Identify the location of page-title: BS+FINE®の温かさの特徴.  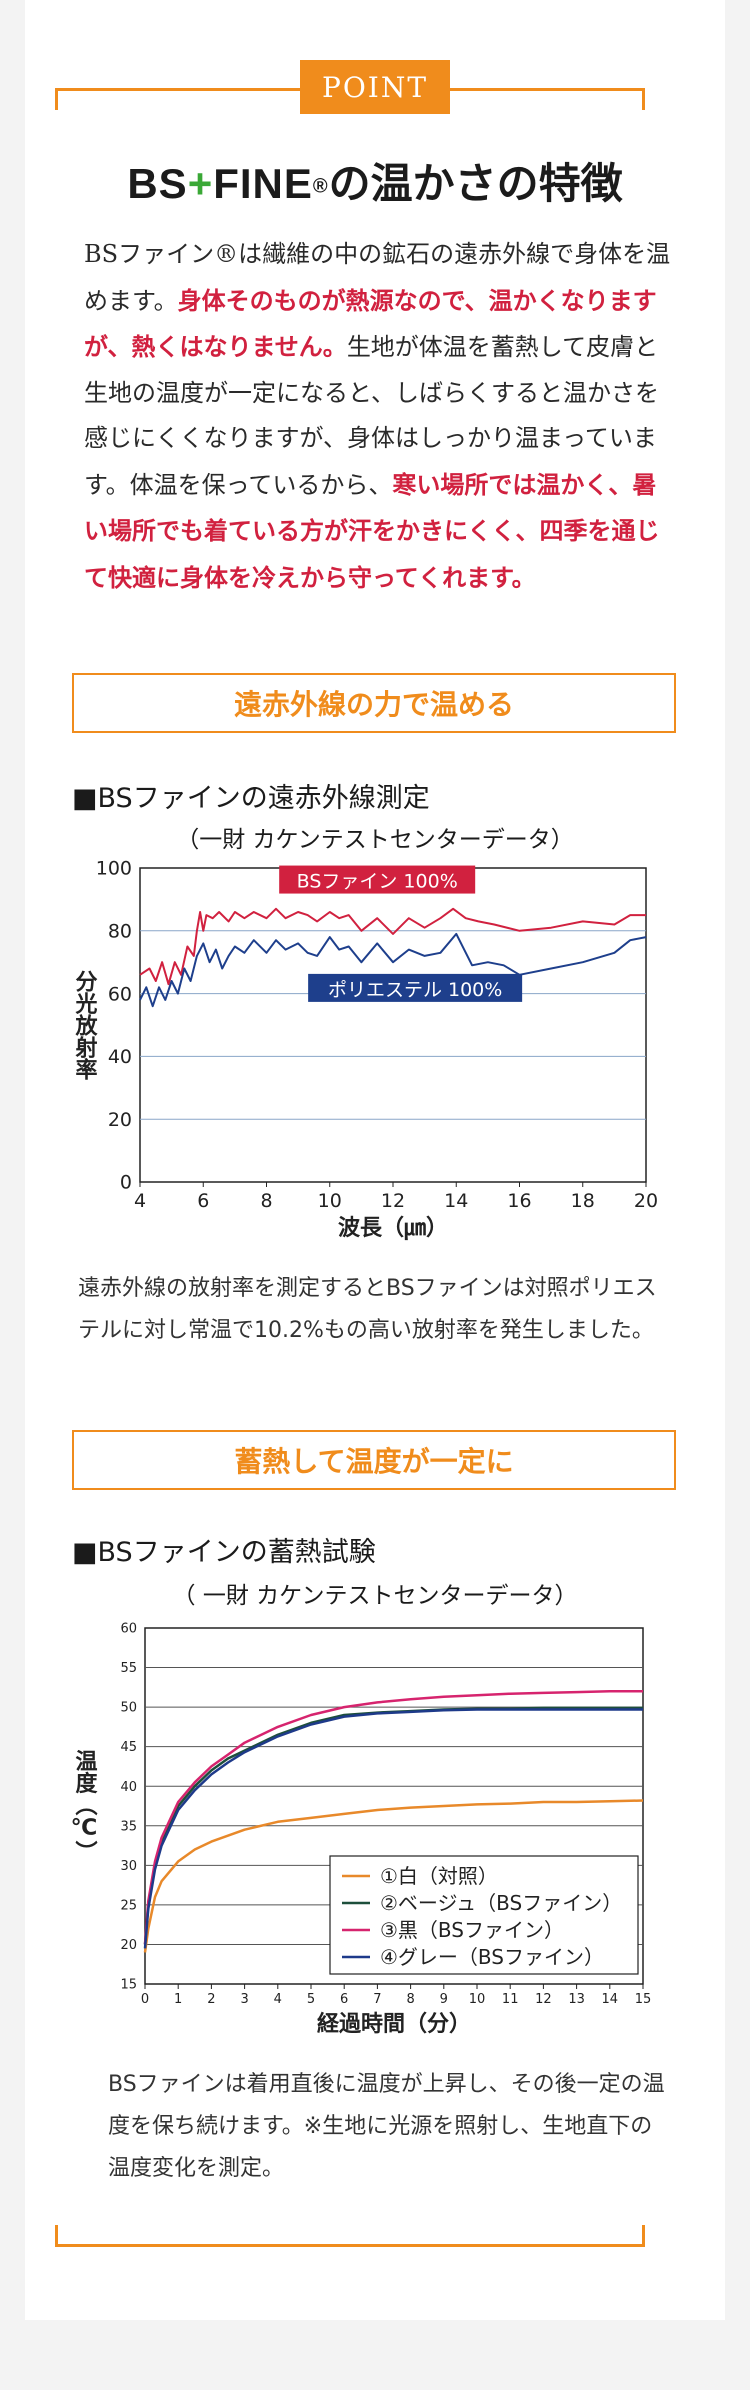
(375, 180).